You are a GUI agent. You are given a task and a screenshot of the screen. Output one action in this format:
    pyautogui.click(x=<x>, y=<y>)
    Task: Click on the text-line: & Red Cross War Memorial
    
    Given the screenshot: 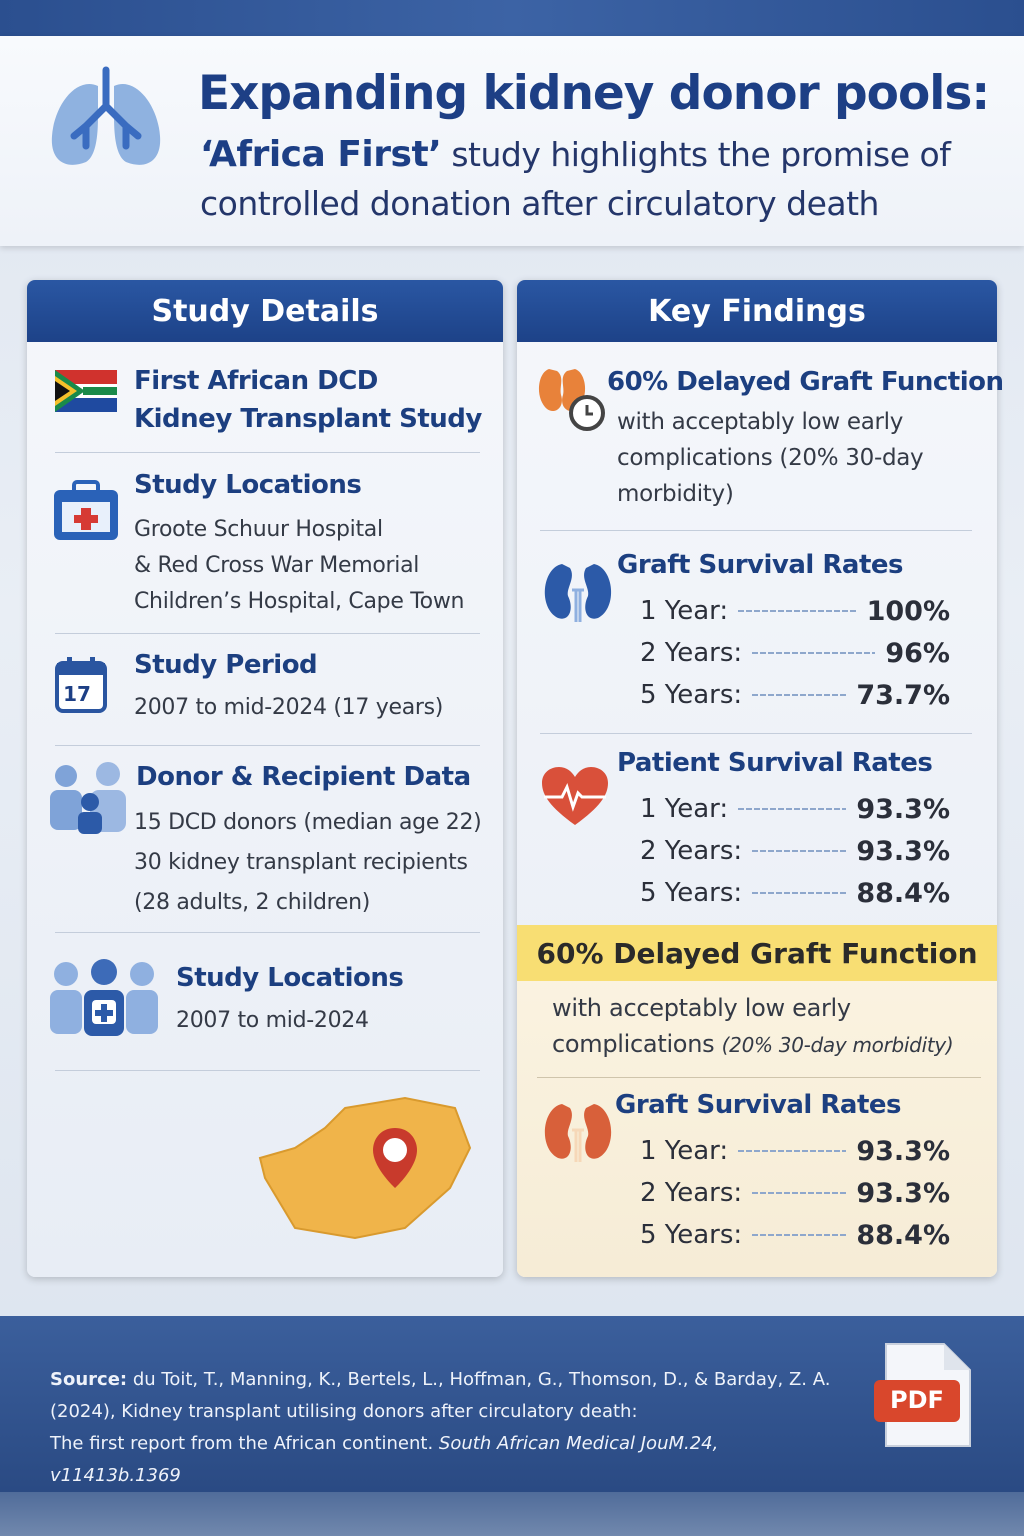 What is the action you would take?
    pyautogui.click(x=277, y=565)
    